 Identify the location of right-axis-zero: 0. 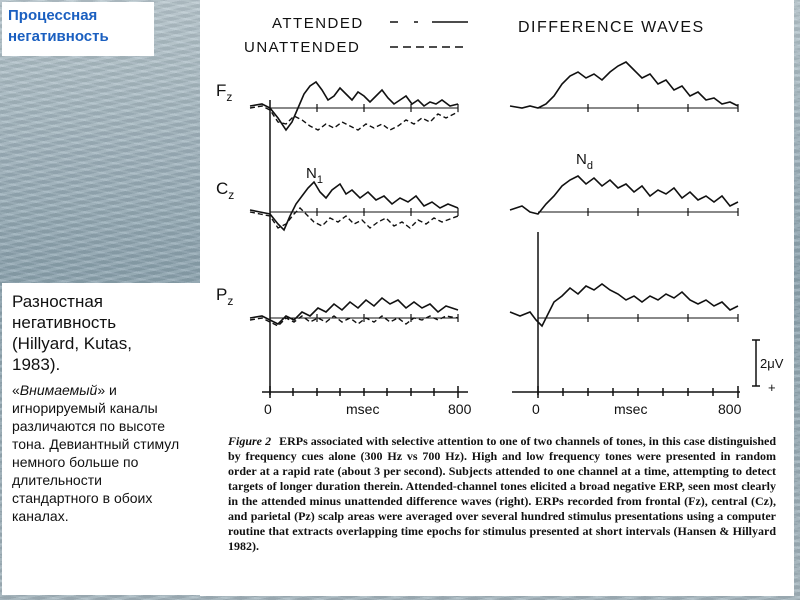
(536, 409).